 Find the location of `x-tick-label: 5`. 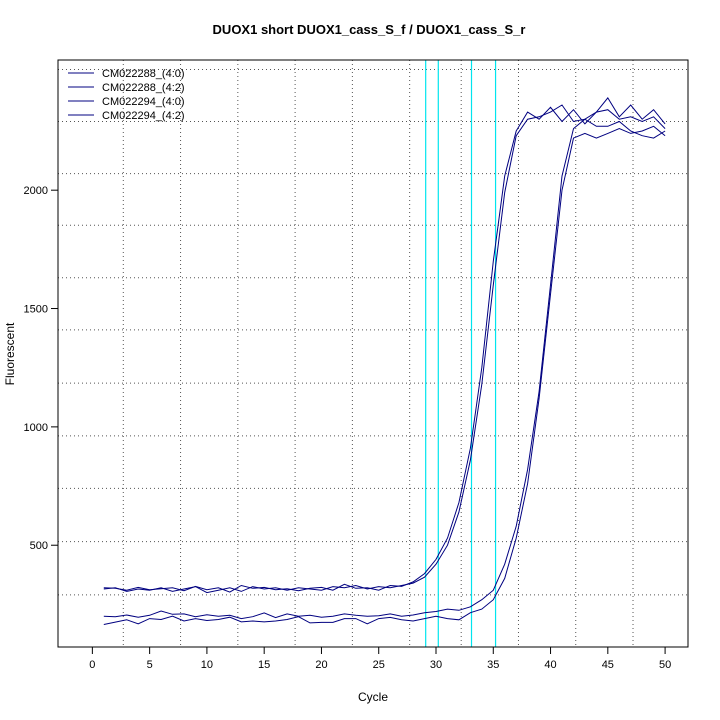

x-tick-label: 5 is located at coordinates (150, 665).